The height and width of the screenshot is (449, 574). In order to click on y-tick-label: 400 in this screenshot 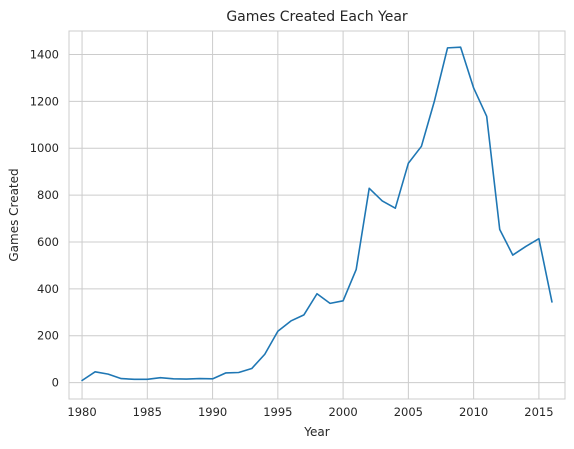, I will do `click(48, 289)`.